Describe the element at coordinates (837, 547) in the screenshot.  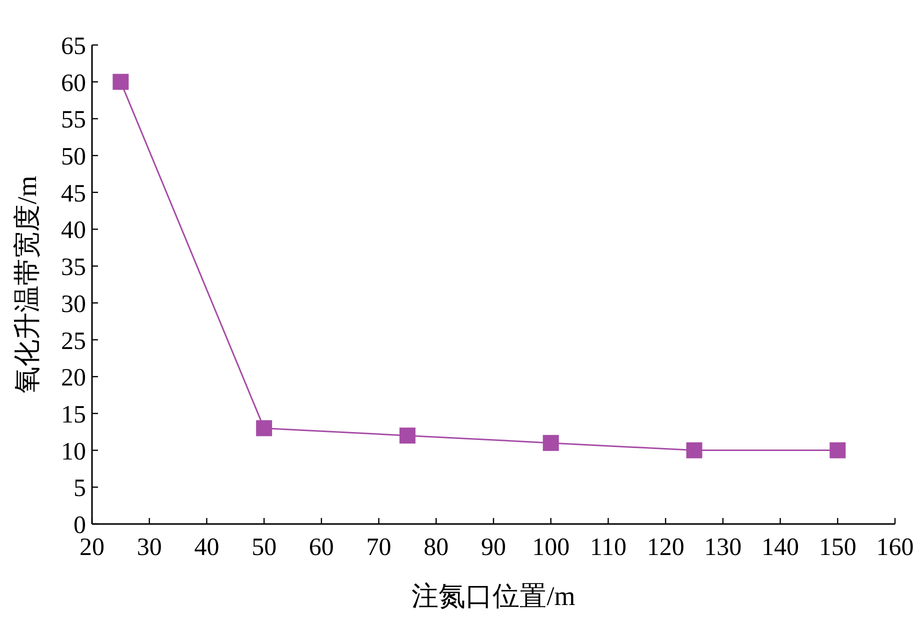
I see `x-tick-label: 150` at that location.